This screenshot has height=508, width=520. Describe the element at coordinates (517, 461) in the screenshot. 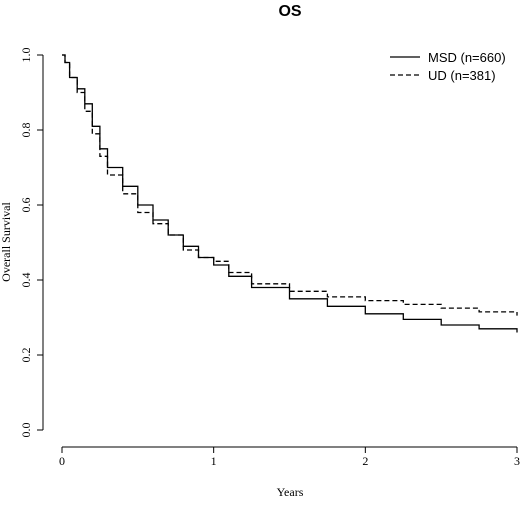

I see `x-tick-label: 3` at that location.